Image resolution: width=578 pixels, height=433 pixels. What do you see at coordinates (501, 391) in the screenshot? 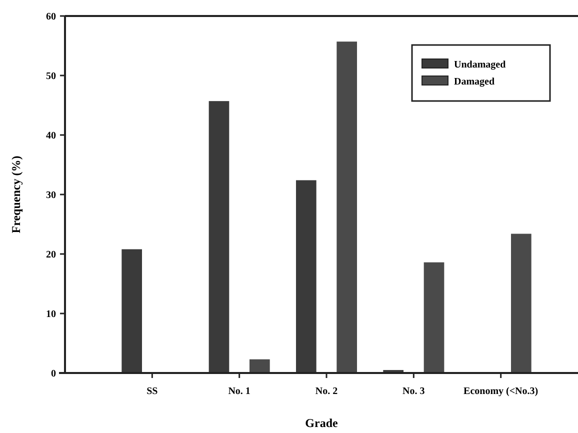
I see `x-tick-label: Economy (<No.3)` at bounding box center [501, 391].